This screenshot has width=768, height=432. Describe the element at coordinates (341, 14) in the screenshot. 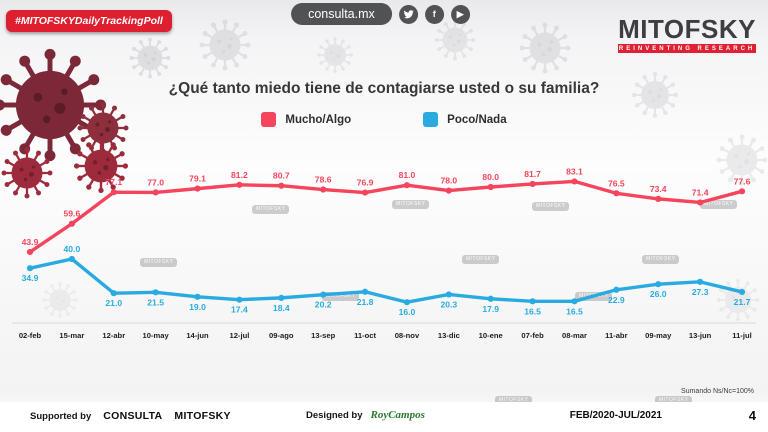

I see `consulta-link: consulta.mx` at that location.